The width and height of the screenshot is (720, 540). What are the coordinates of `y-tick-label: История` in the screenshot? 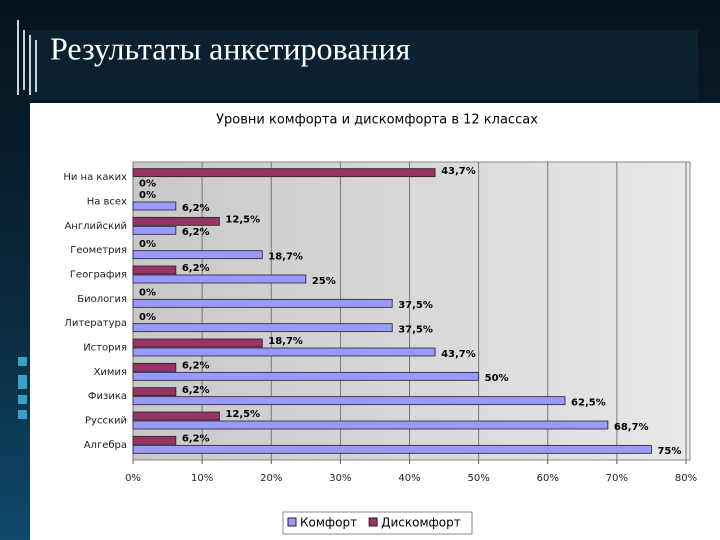 It's located at (105, 348).